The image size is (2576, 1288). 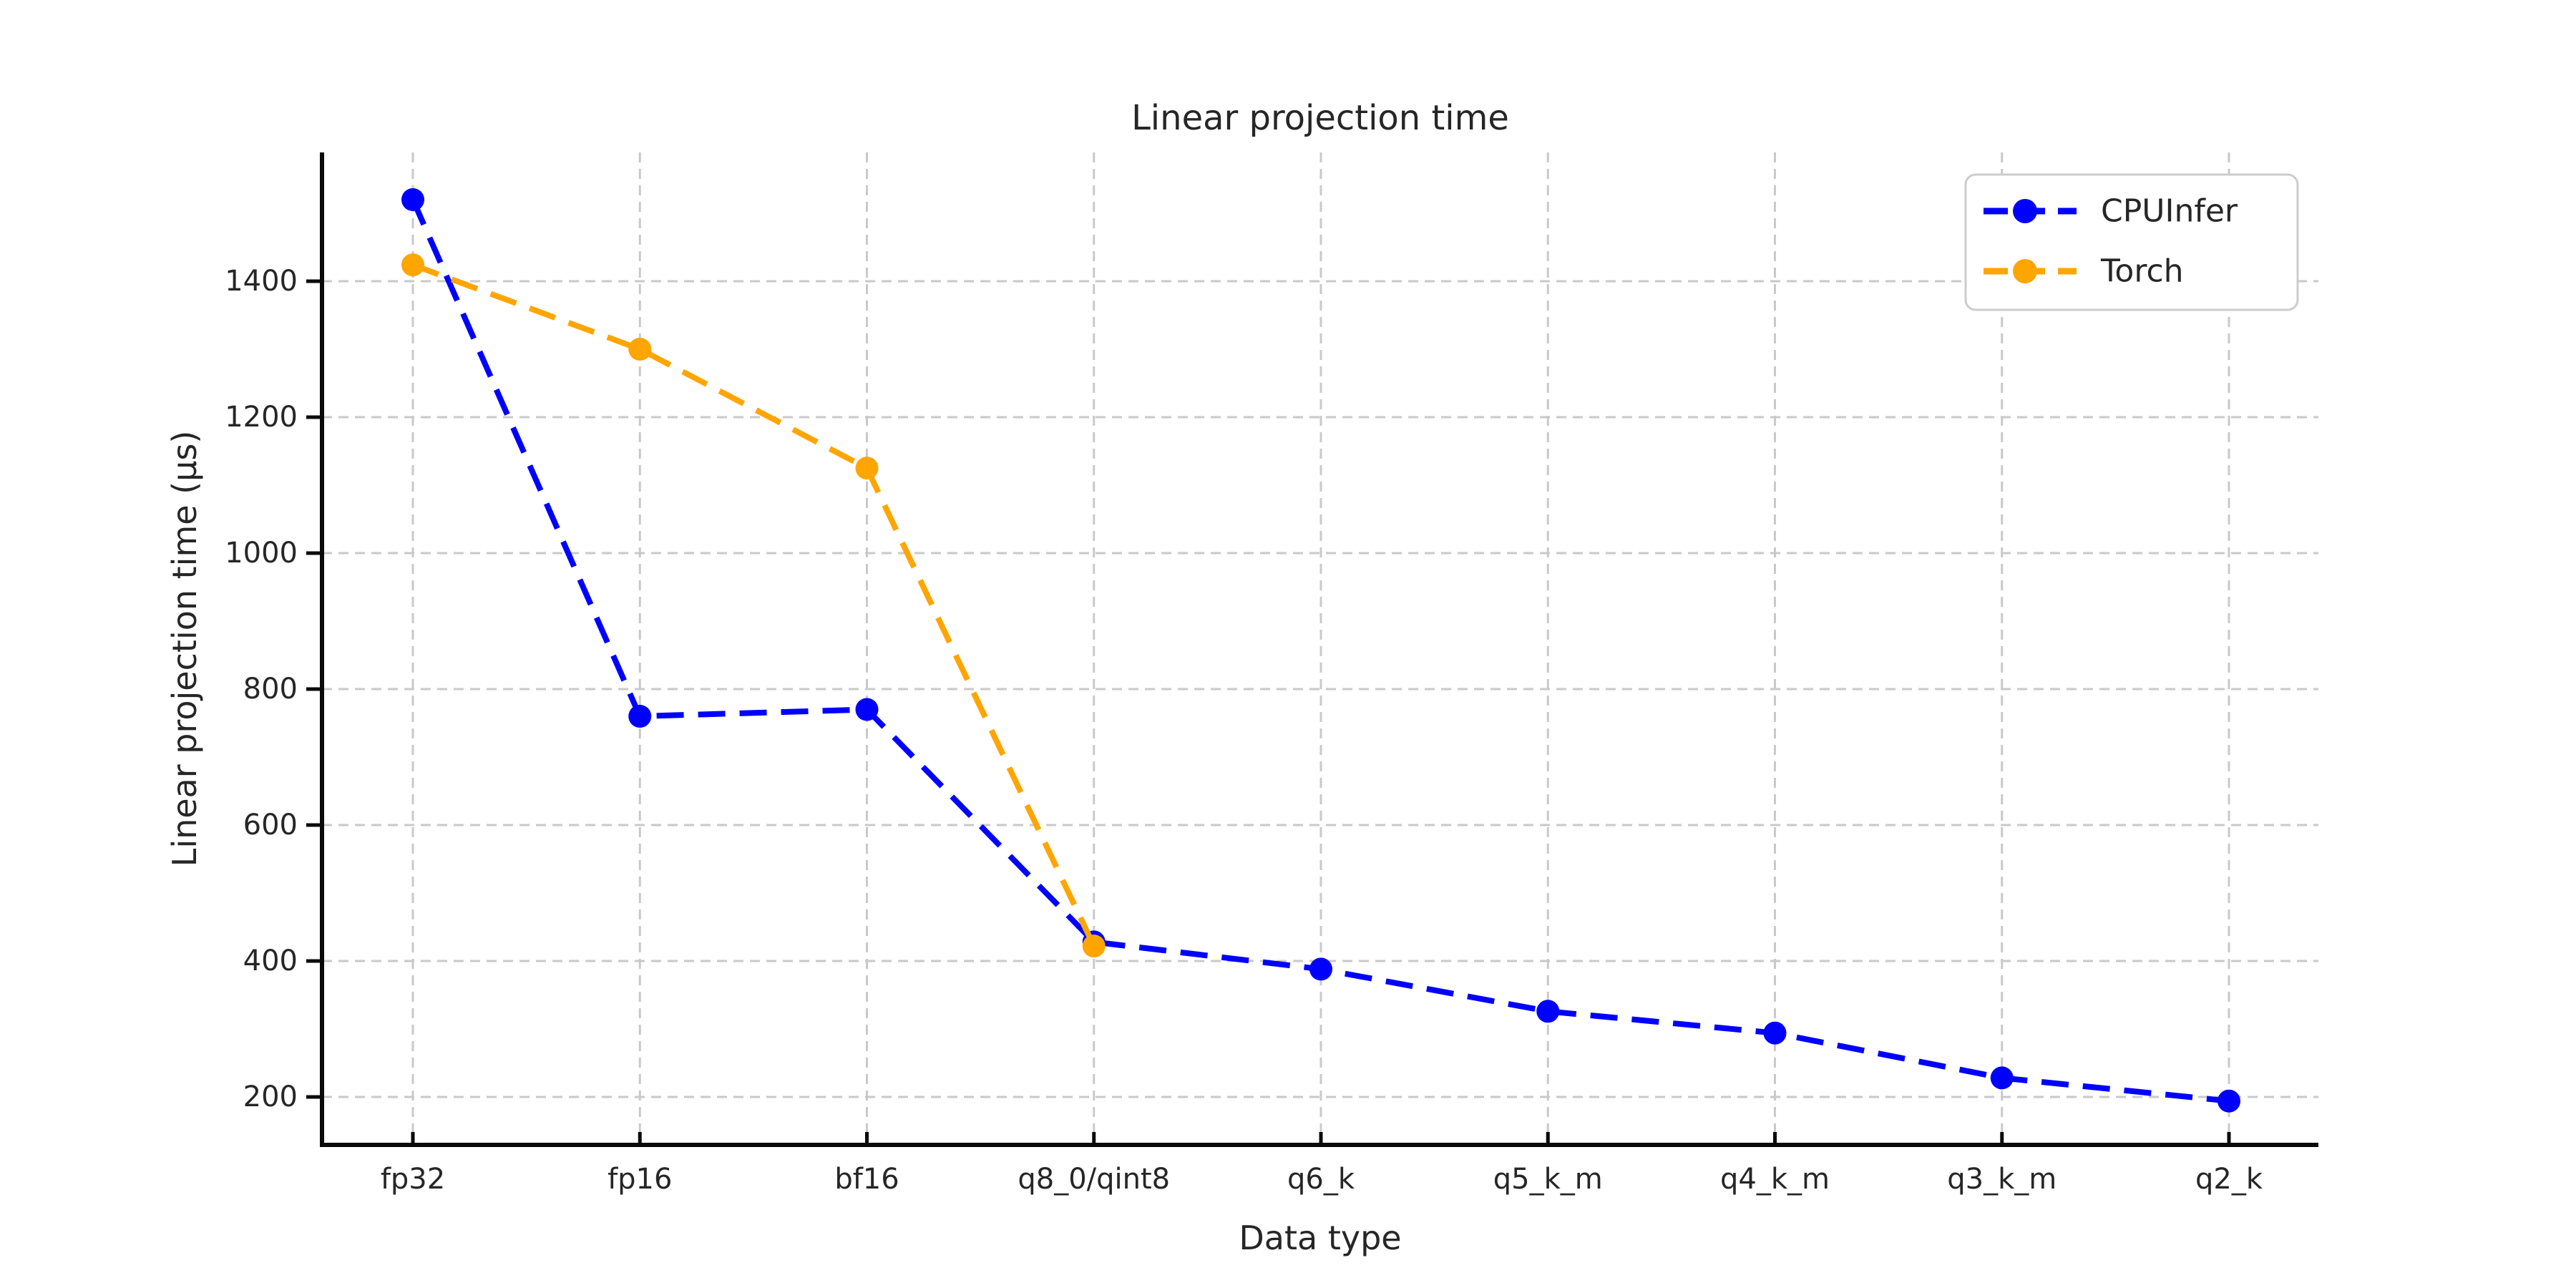 What do you see at coordinates (1548, 1179) in the screenshot?
I see `x-tick-label: q5_k_m` at bounding box center [1548, 1179].